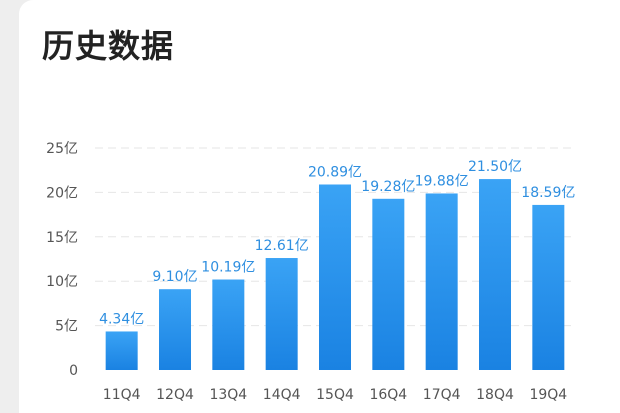 Image resolution: width=620 pixels, height=413 pixels. Describe the element at coordinates (282, 246) in the screenshot. I see `value-label: 12.61亿` at that location.